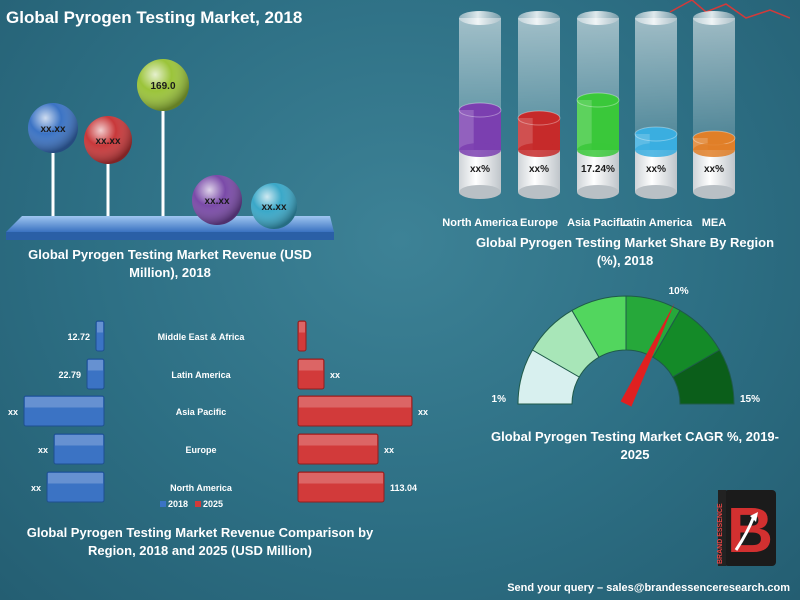 The height and width of the screenshot is (600, 800). Describe the element at coordinates (647, 355) in the screenshot. I see `gauge-needle` at that location.